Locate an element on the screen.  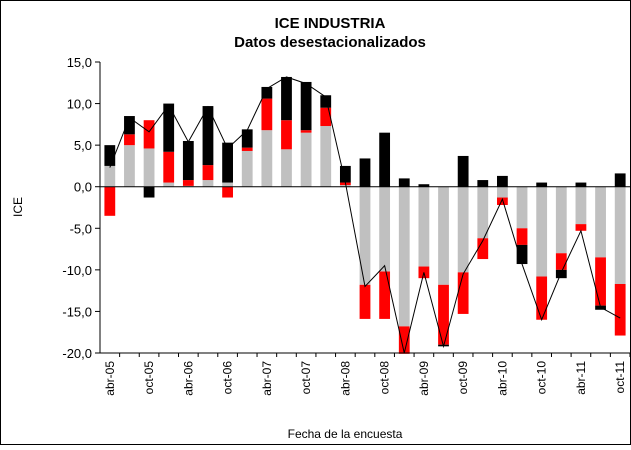
x-tick-label: oct-08 is located at coordinates (385, 378).